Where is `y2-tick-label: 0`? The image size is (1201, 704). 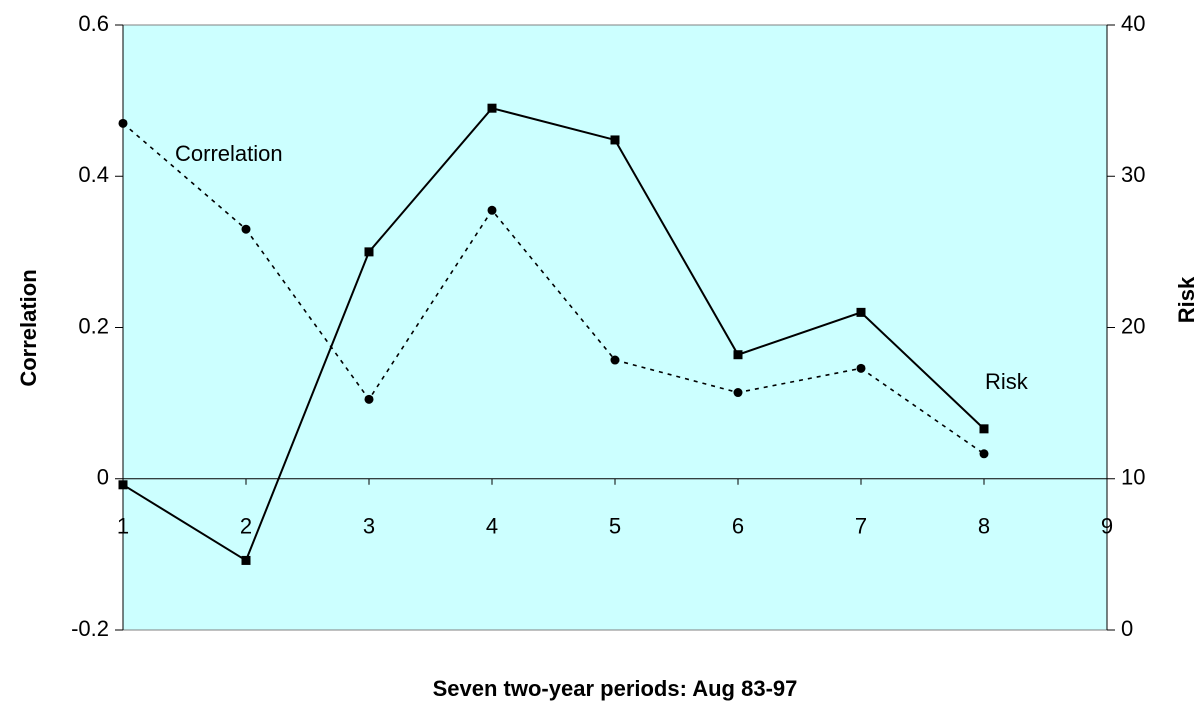
y2-tick-label: 0 is located at coordinates (1127, 628).